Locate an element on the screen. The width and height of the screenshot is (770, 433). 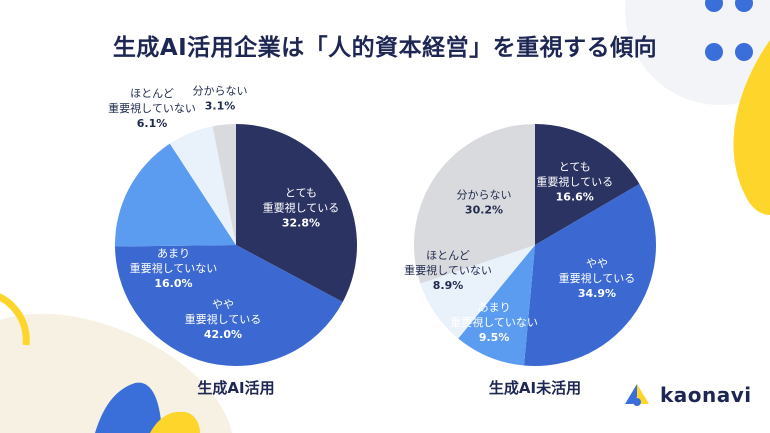
bg-blob-top-right is located at coordinates (697, 52).